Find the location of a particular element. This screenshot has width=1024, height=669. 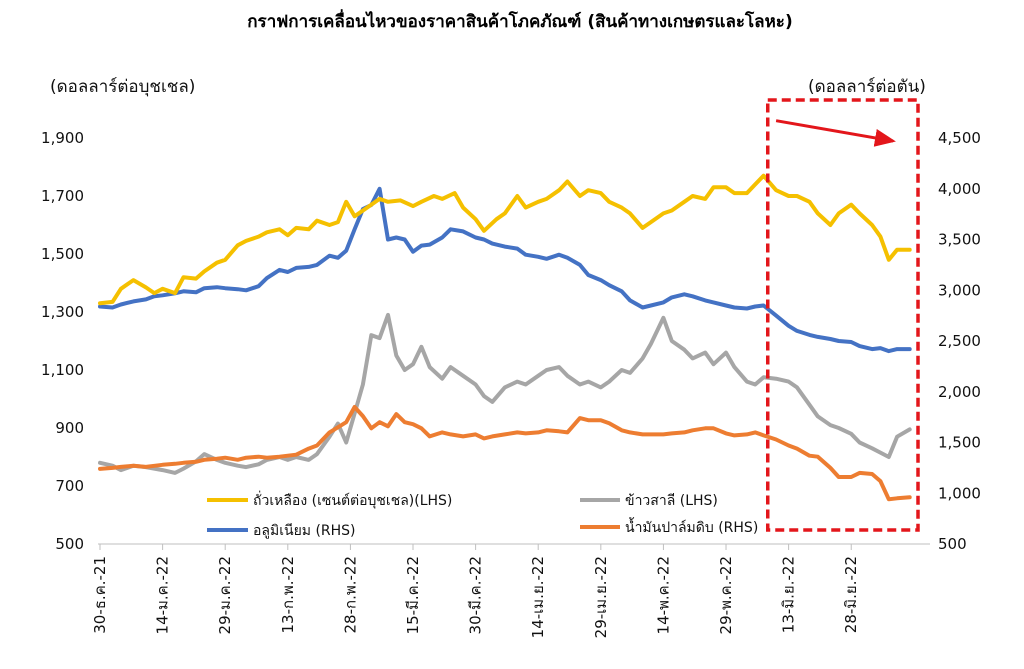

left-tick-label: 900 is located at coordinates (69, 428).